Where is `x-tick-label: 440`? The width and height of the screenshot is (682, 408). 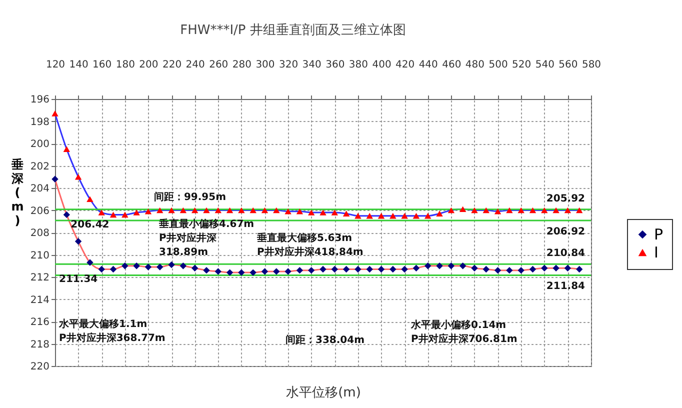
x-tick-label: 440 is located at coordinates (428, 65).